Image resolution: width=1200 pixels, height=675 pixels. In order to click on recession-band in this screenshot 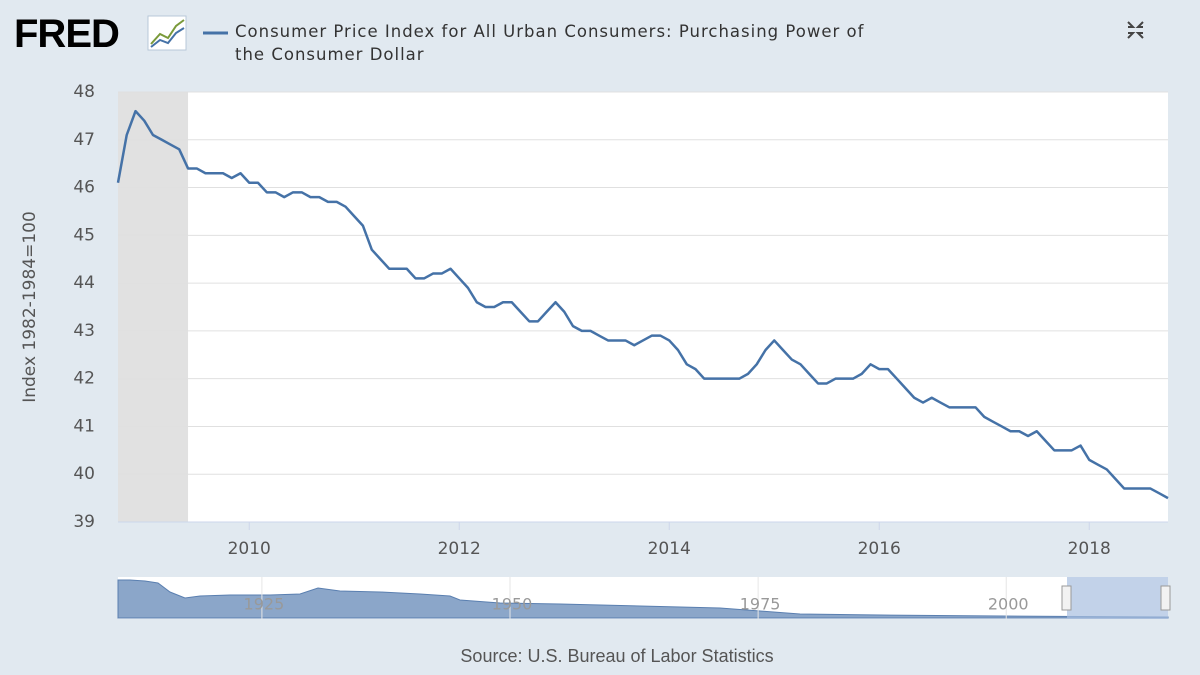, I will do `click(153, 307)`.